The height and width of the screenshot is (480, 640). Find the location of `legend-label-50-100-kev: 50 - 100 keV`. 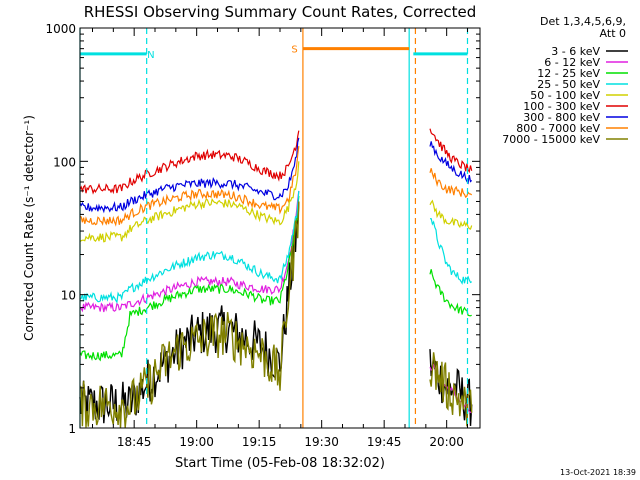

legend-label-50-100-kev: 50 - 100 keV is located at coordinates (565, 95).